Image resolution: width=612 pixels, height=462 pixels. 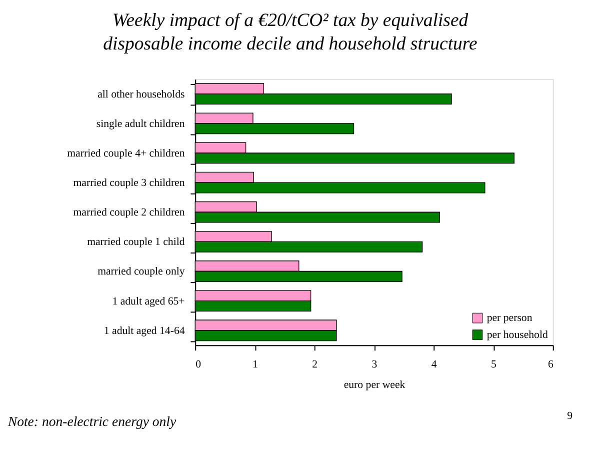 I want to click on y-tick-label: married couple 2 children, so click(x=129, y=212).